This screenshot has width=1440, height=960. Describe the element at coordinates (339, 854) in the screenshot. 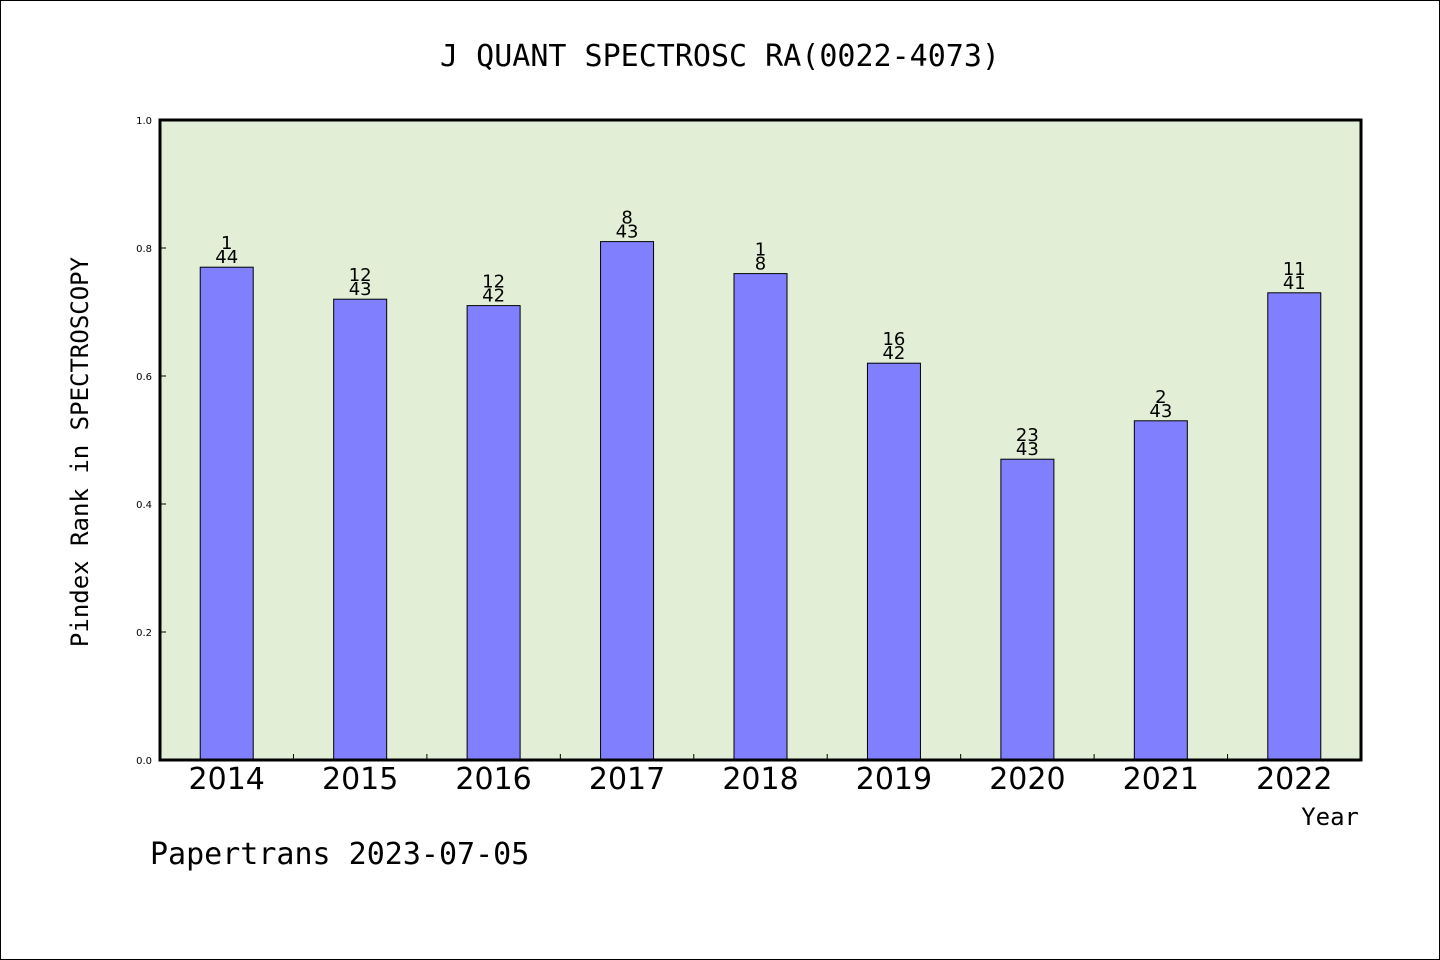

I see `footer-credit: Papertrans 2023-07-05` at that location.